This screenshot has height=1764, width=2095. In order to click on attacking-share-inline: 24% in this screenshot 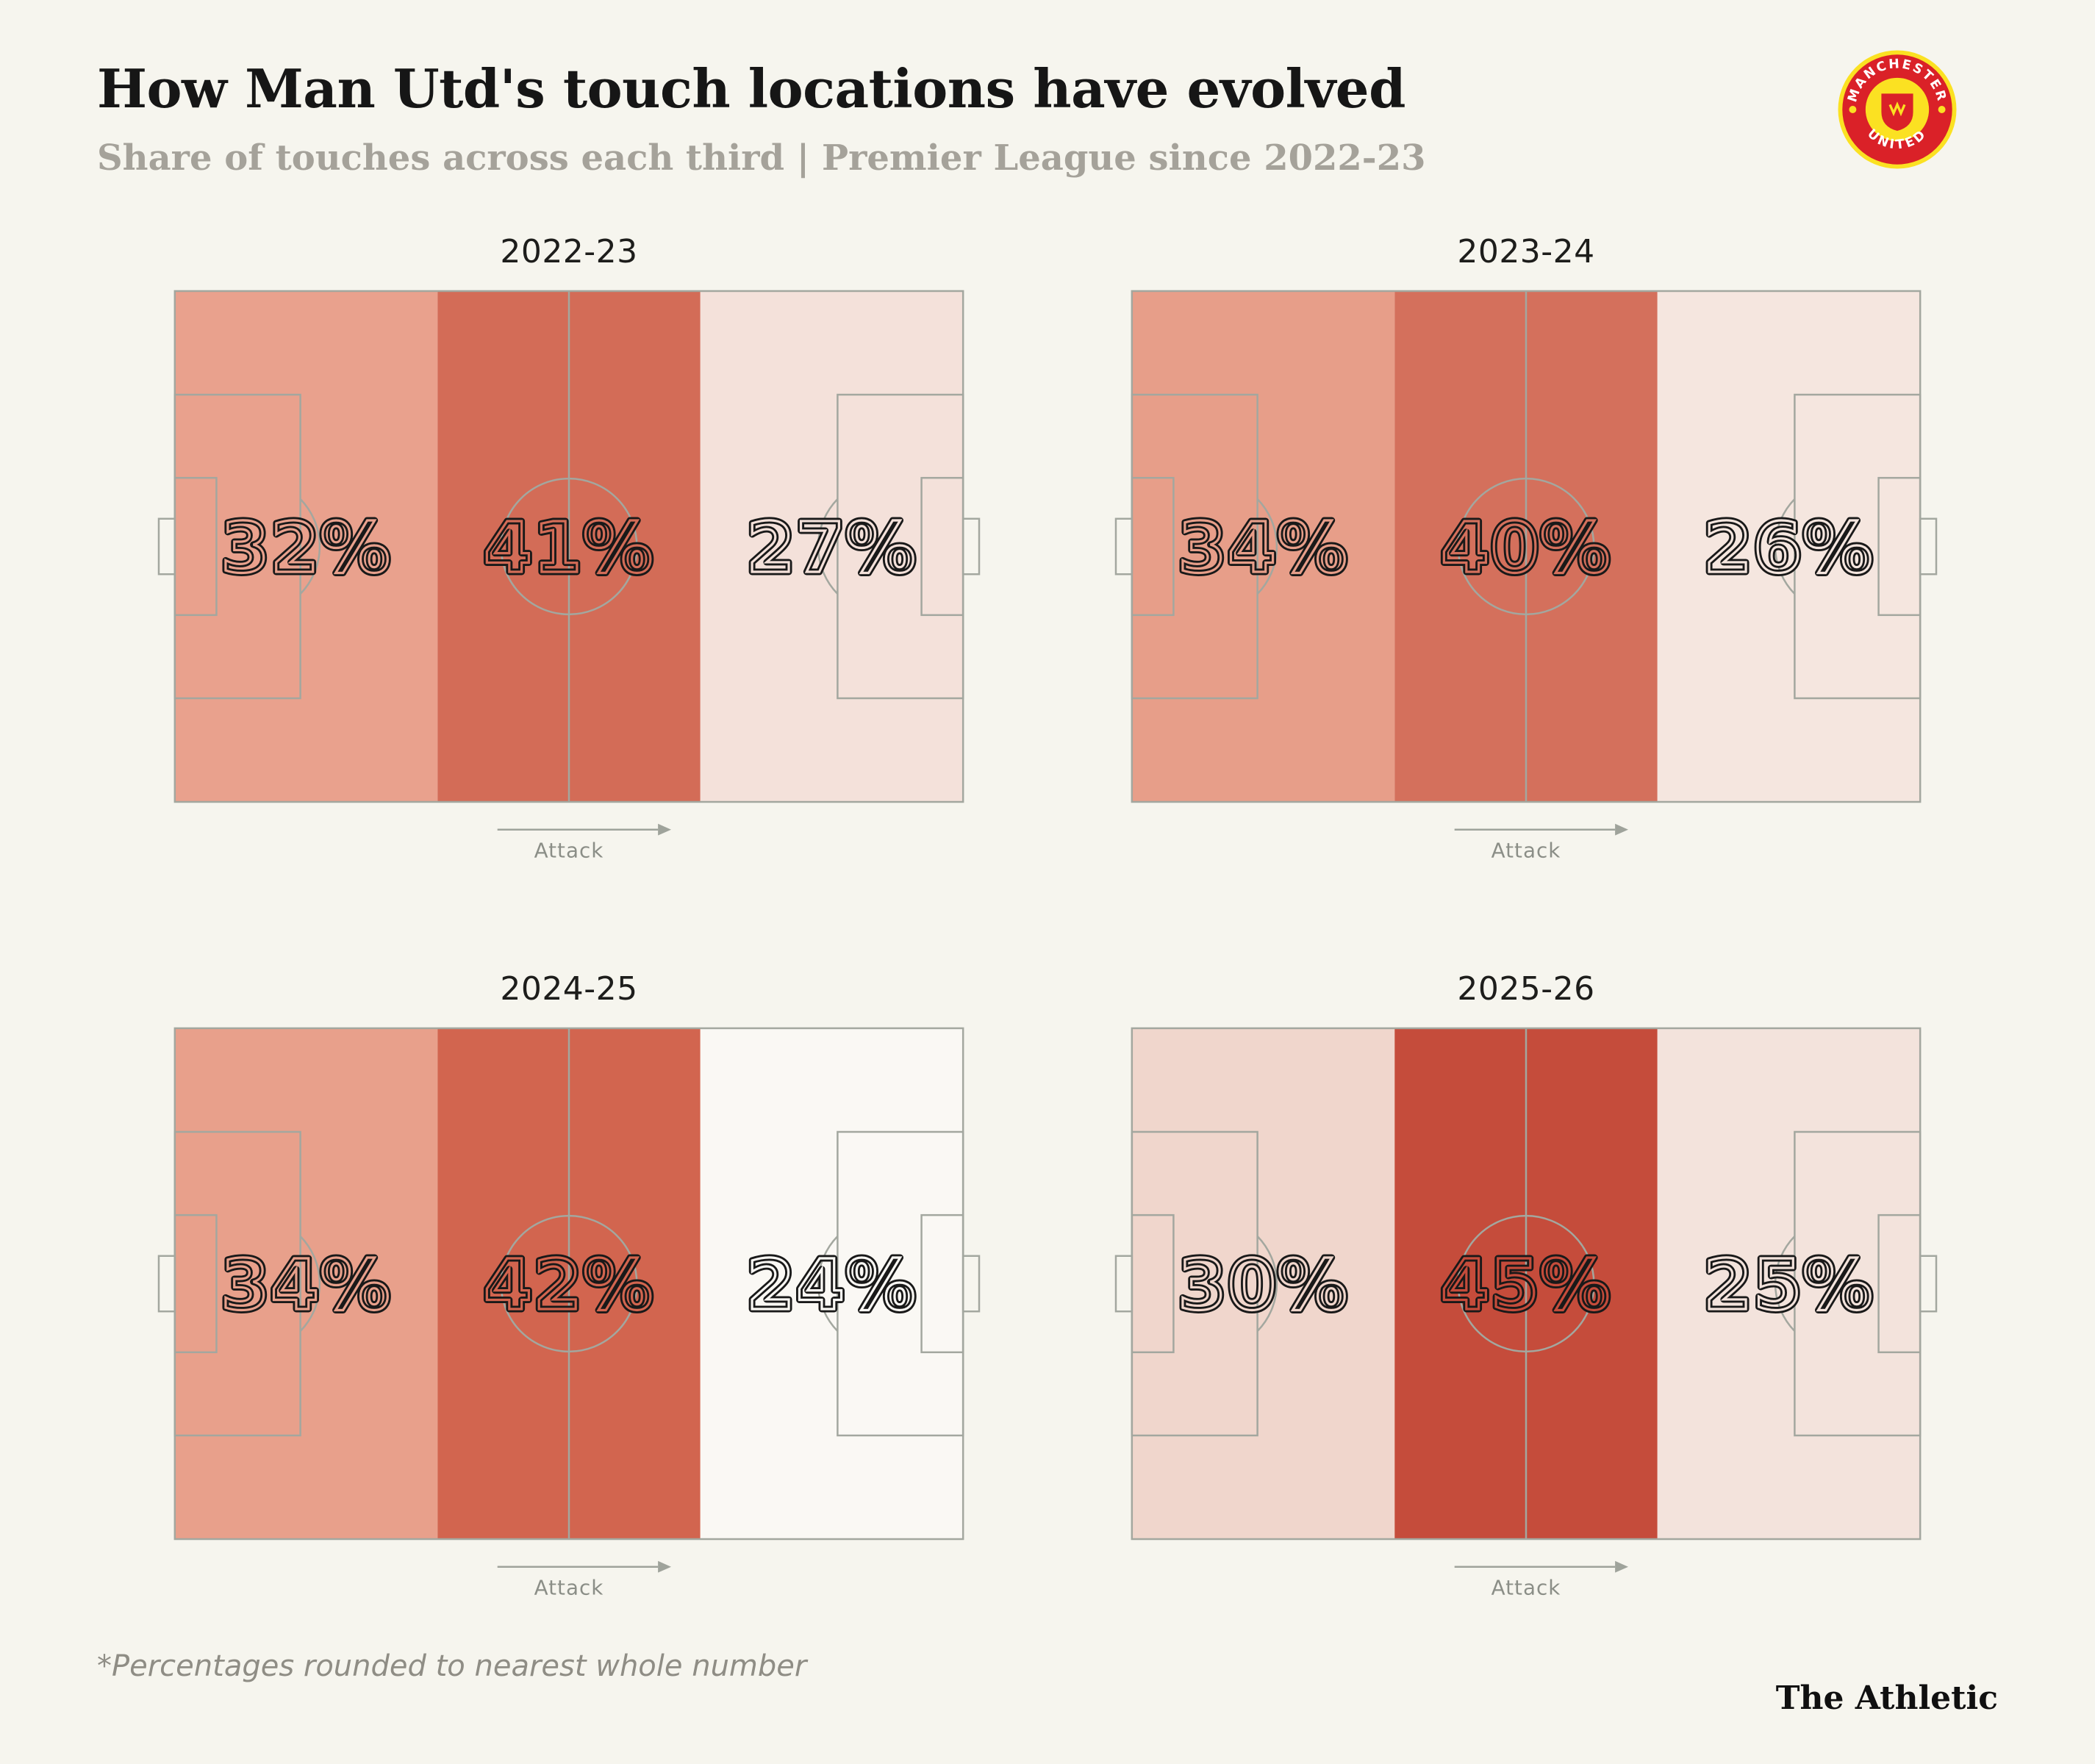, I will do `click(832, 1286)`.